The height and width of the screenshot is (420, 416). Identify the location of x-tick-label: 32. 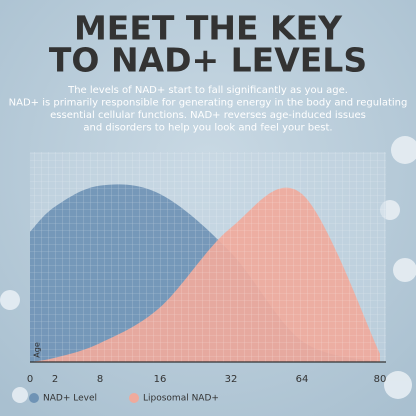
(231, 379).